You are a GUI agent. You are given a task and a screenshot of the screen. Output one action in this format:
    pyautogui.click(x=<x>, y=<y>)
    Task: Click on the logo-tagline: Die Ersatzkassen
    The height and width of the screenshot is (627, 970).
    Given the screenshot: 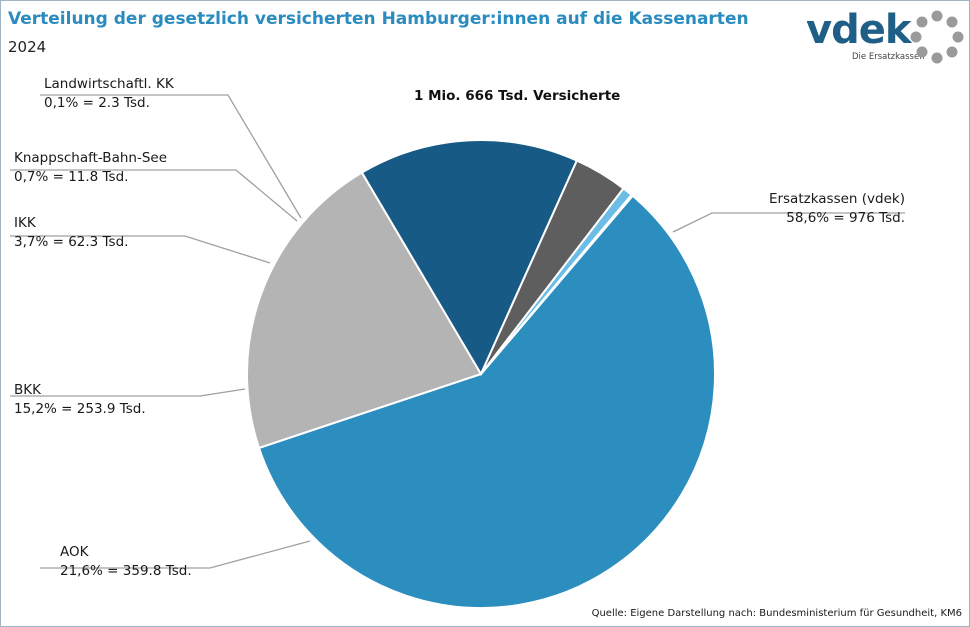 What is the action you would take?
    pyautogui.click(x=888, y=57)
    